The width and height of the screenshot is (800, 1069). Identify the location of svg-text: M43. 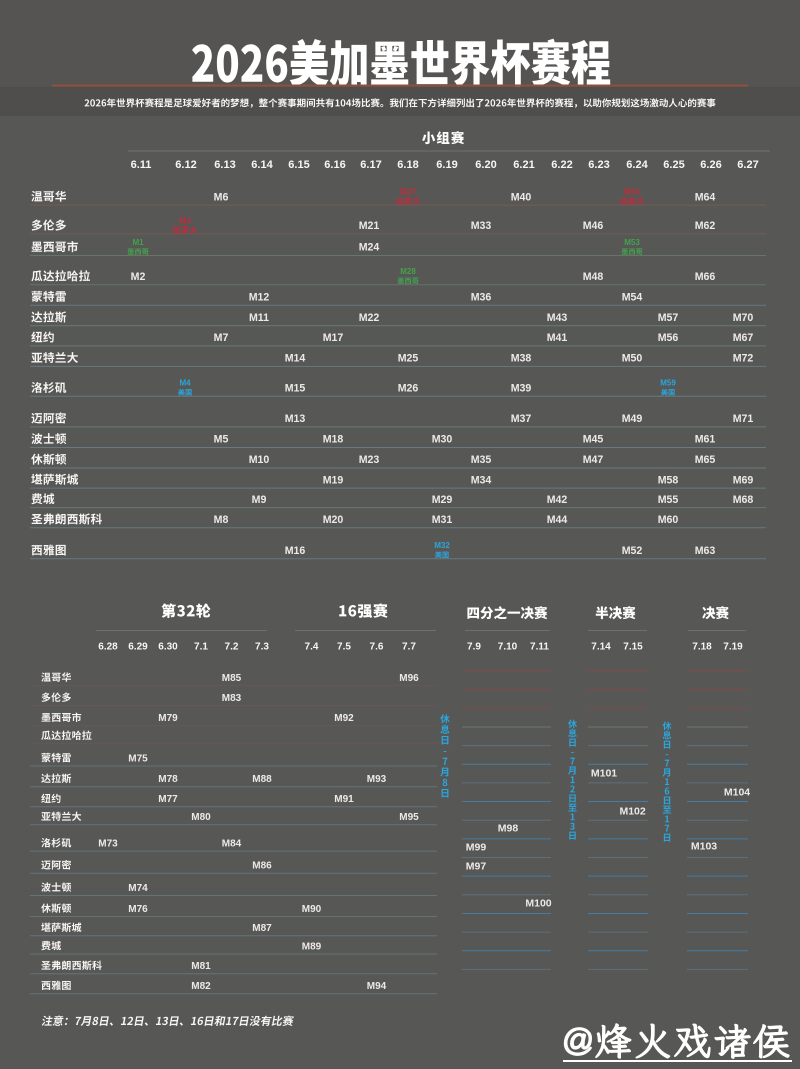
(557, 318).